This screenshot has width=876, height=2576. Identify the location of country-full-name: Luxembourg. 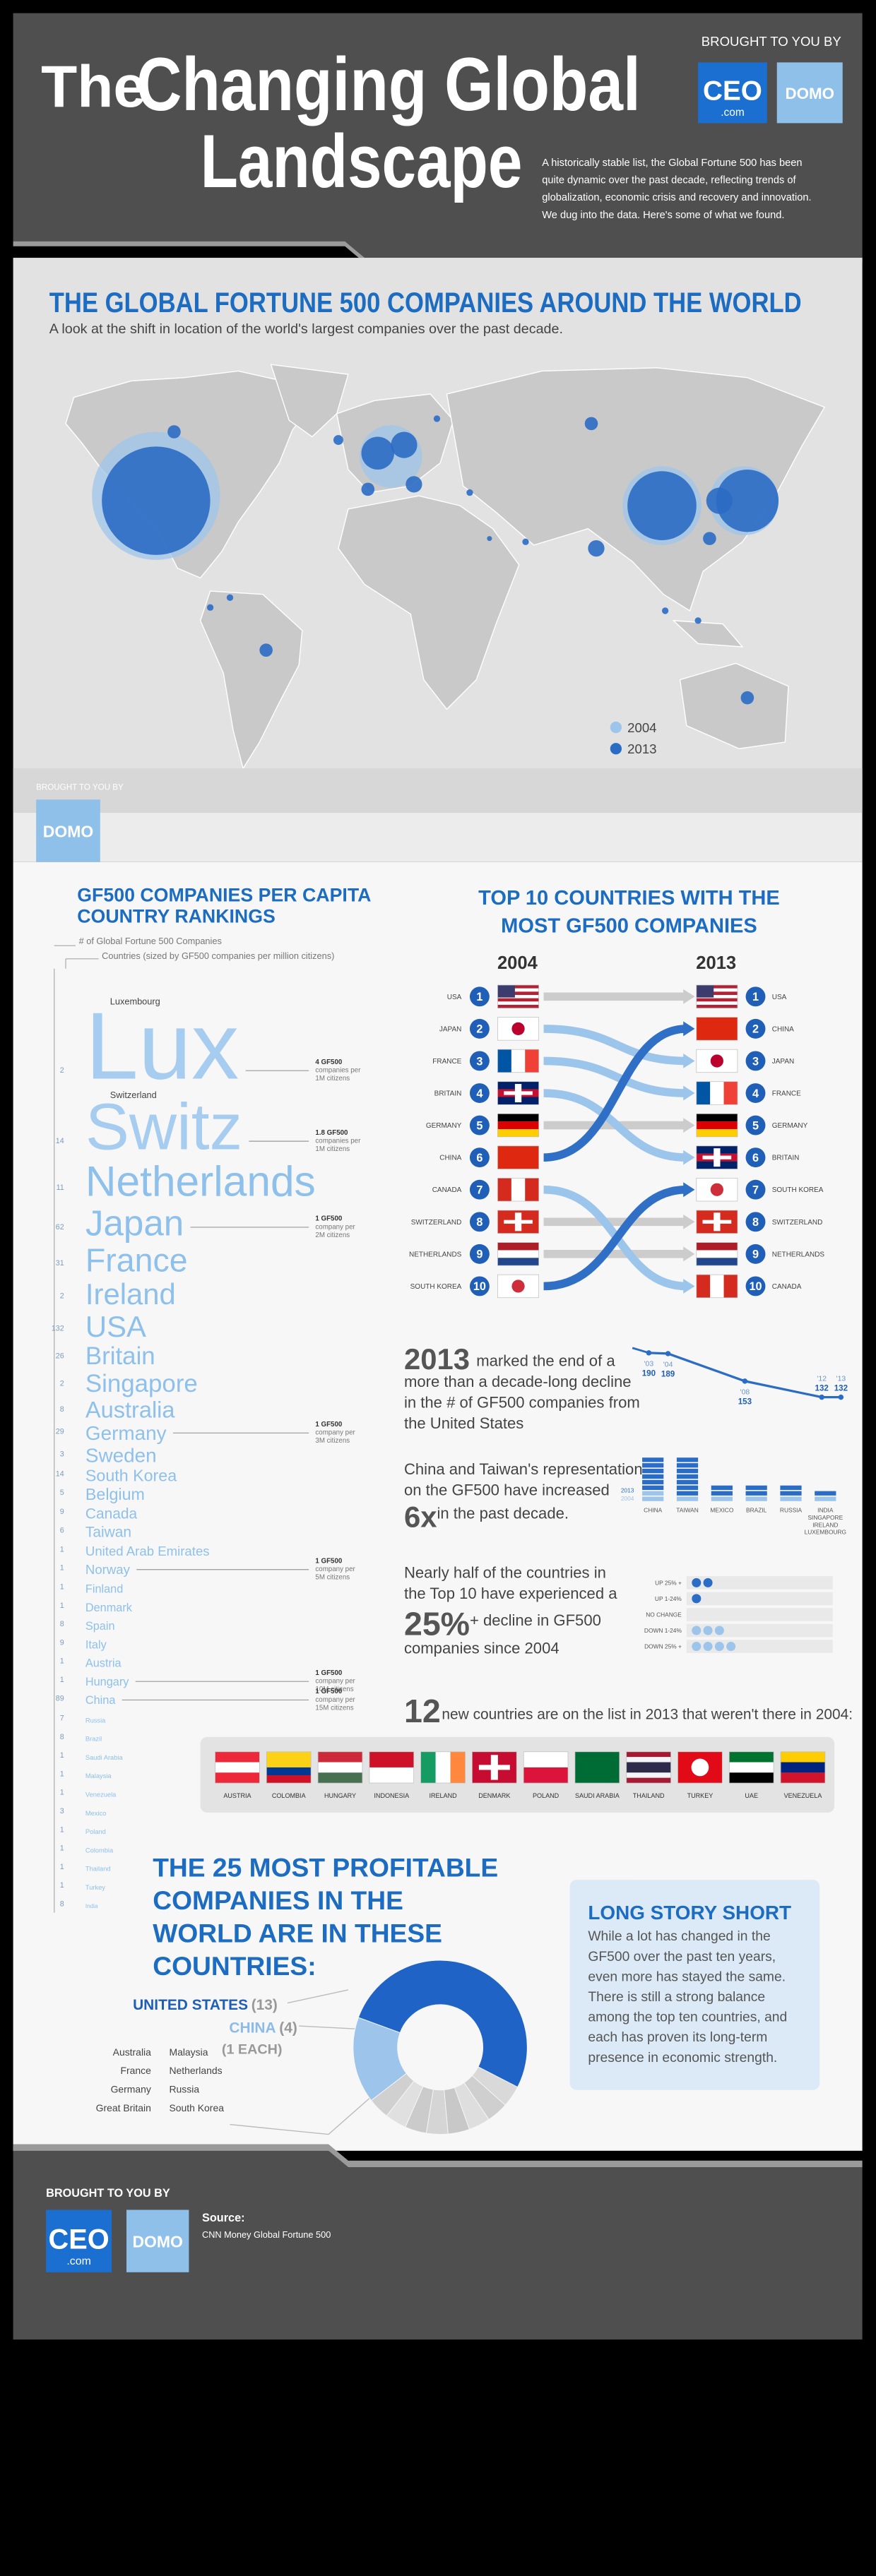
(135, 1001).